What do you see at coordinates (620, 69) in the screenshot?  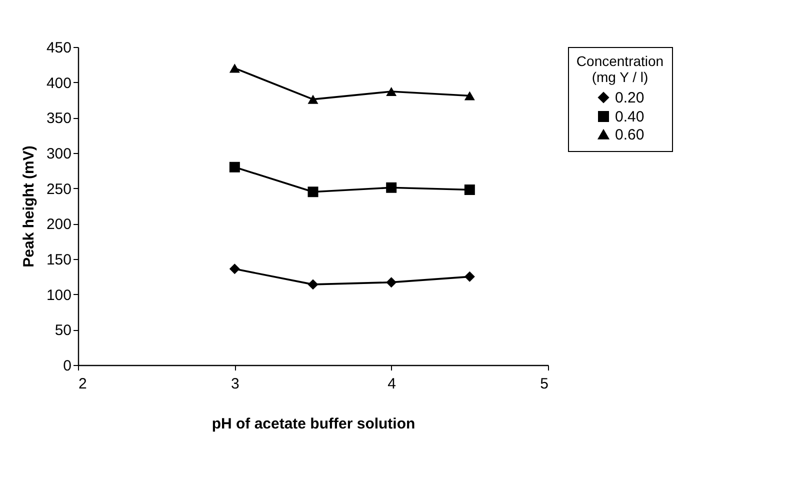 I see `legend-title: Concentration (mg Y / l)` at bounding box center [620, 69].